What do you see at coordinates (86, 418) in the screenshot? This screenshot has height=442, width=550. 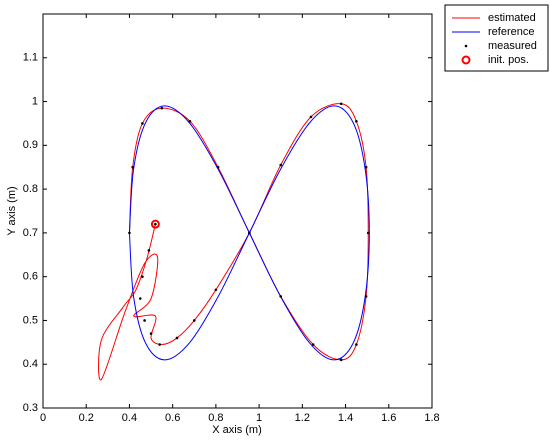 I see `x-tick-label: 0.2` at bounding box center [86, 418].